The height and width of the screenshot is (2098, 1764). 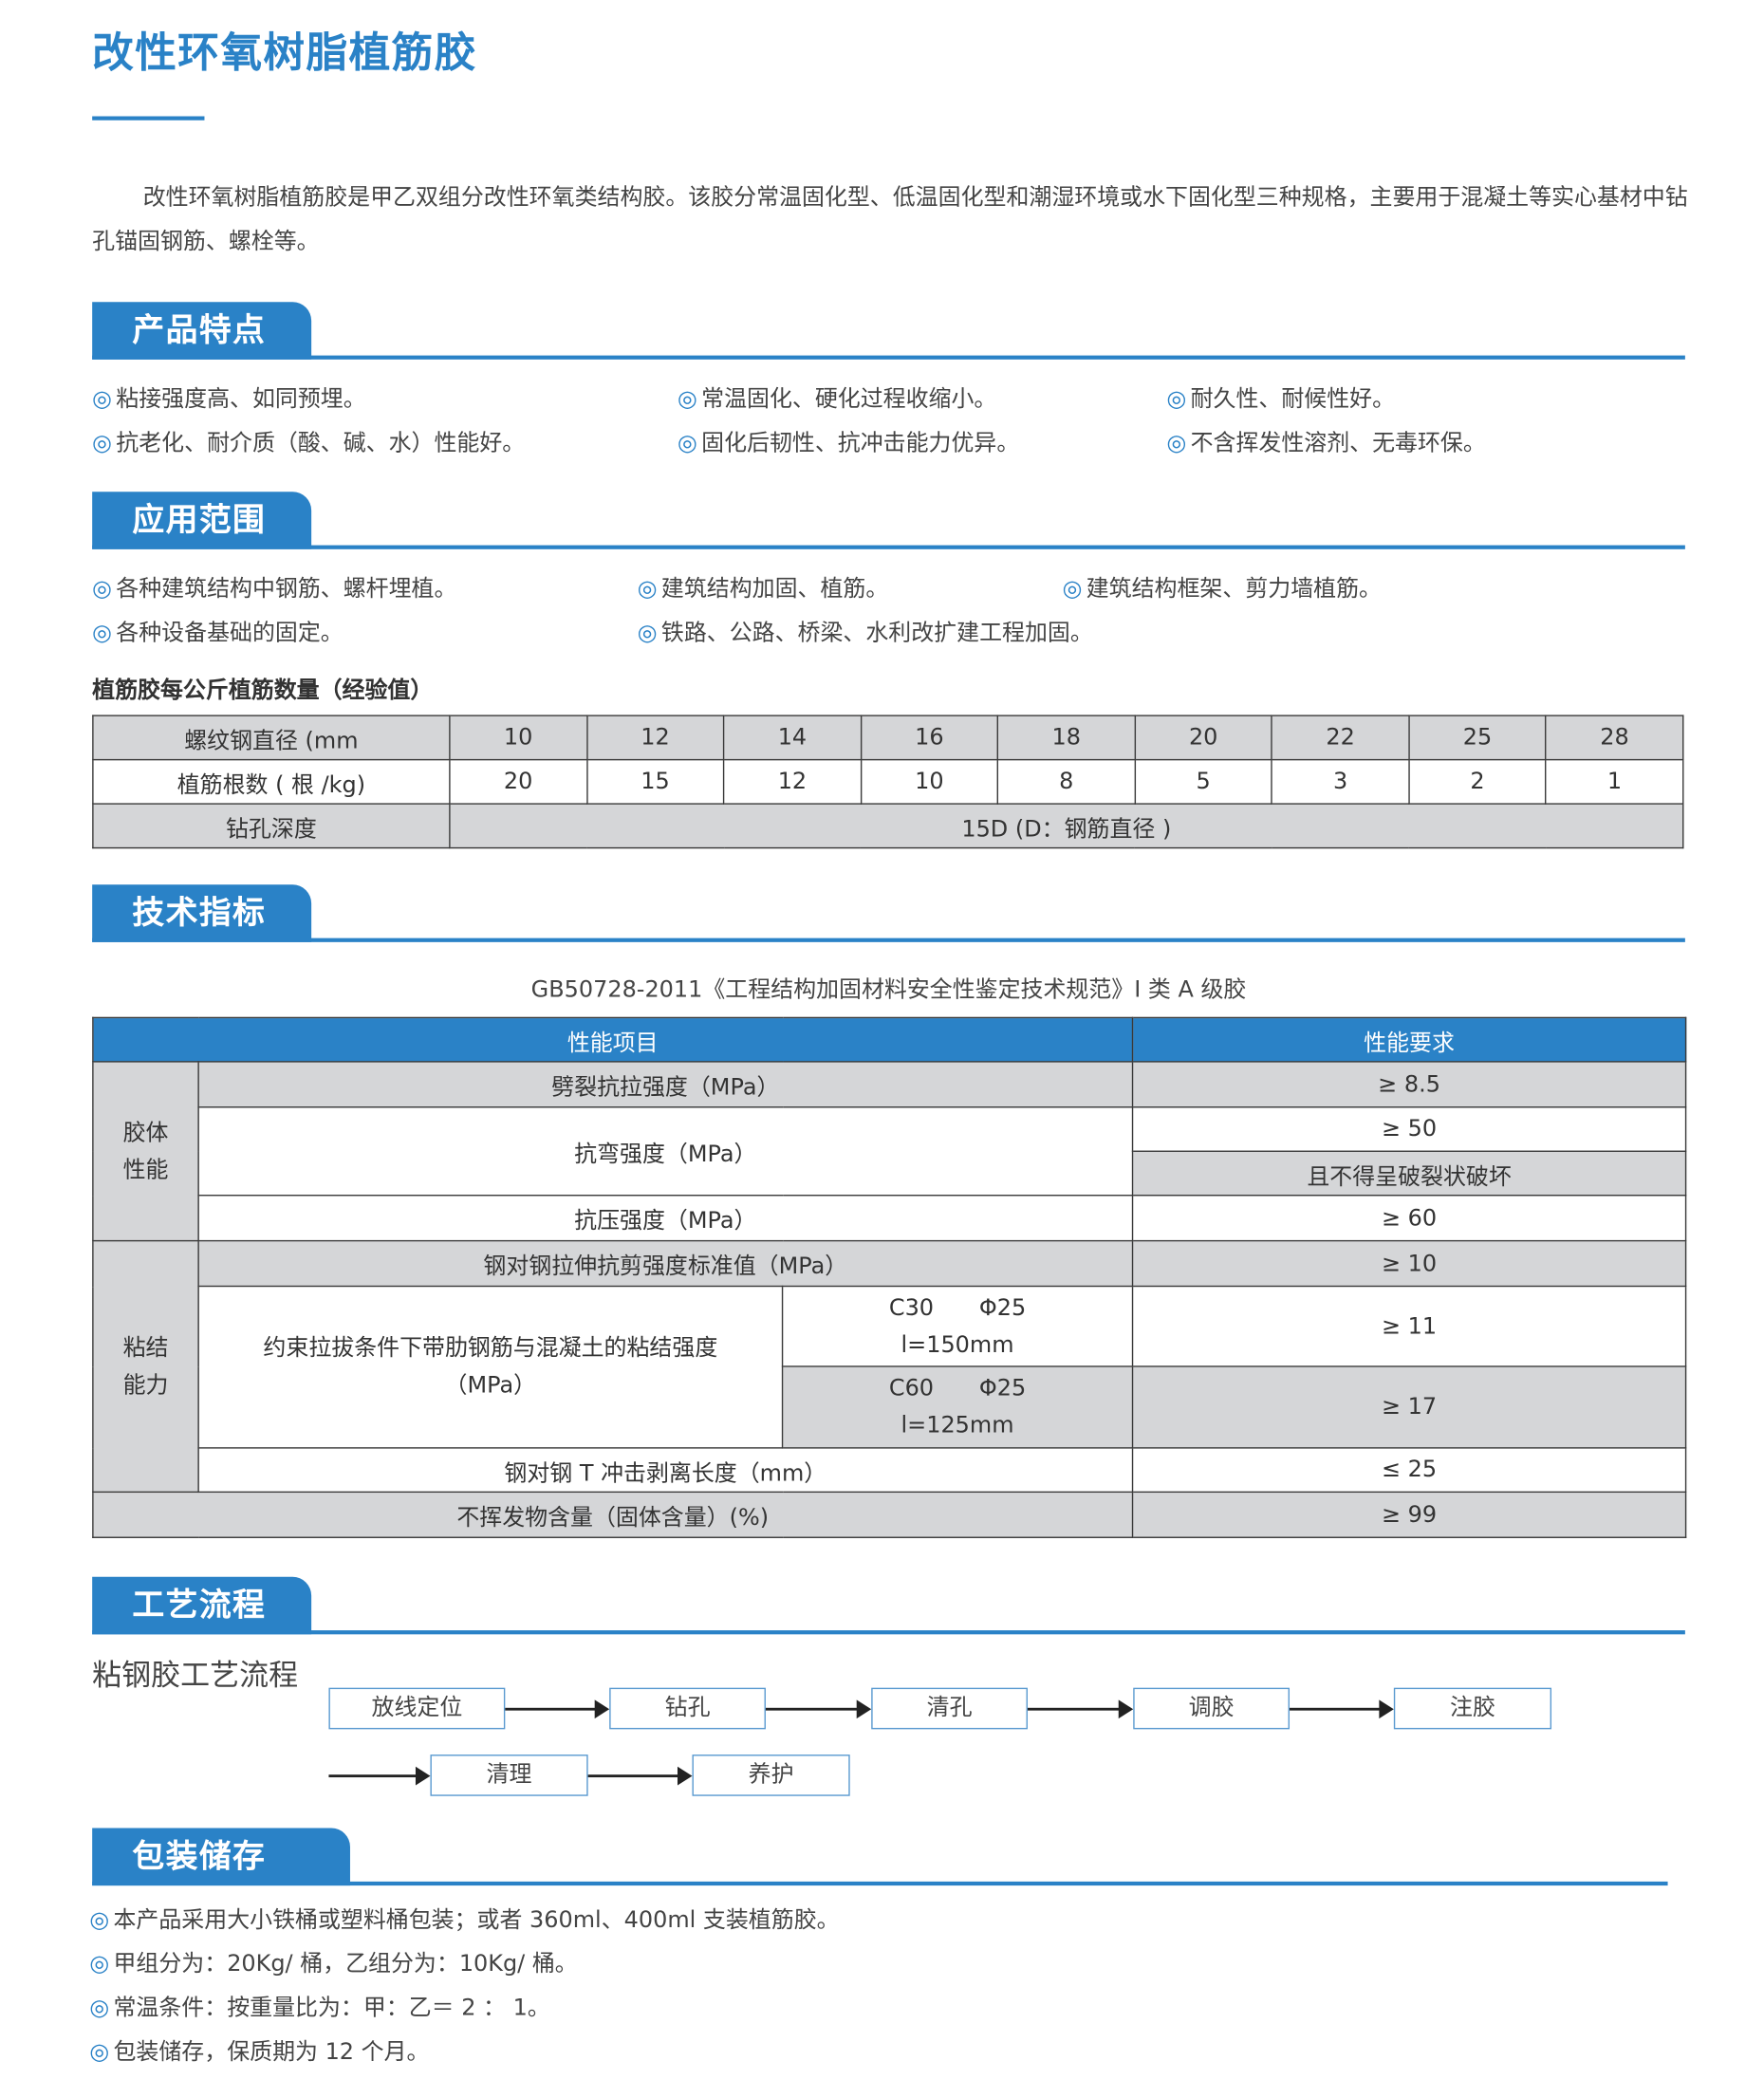 I want to click on flow-step: 放线定位, so click(x=417, y=1708).